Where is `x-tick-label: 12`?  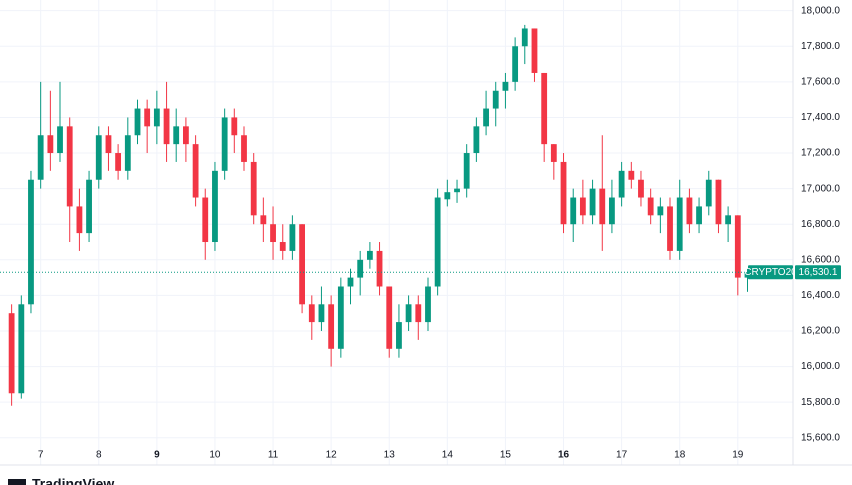 x-tick-label: 12 is located at coordinates (332, 455).